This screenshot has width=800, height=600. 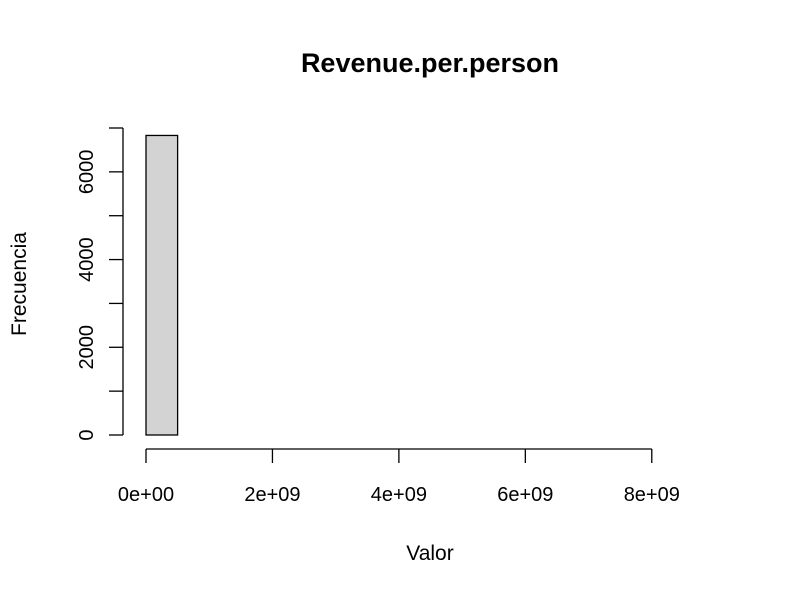 I want to click on chart-title: Revenue.per.person, so click(x=430, y=63).